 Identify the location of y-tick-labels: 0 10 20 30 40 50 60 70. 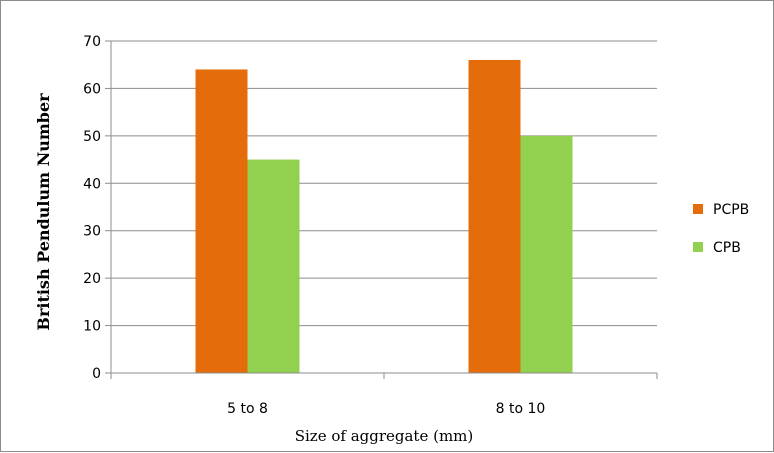
(92, 208).